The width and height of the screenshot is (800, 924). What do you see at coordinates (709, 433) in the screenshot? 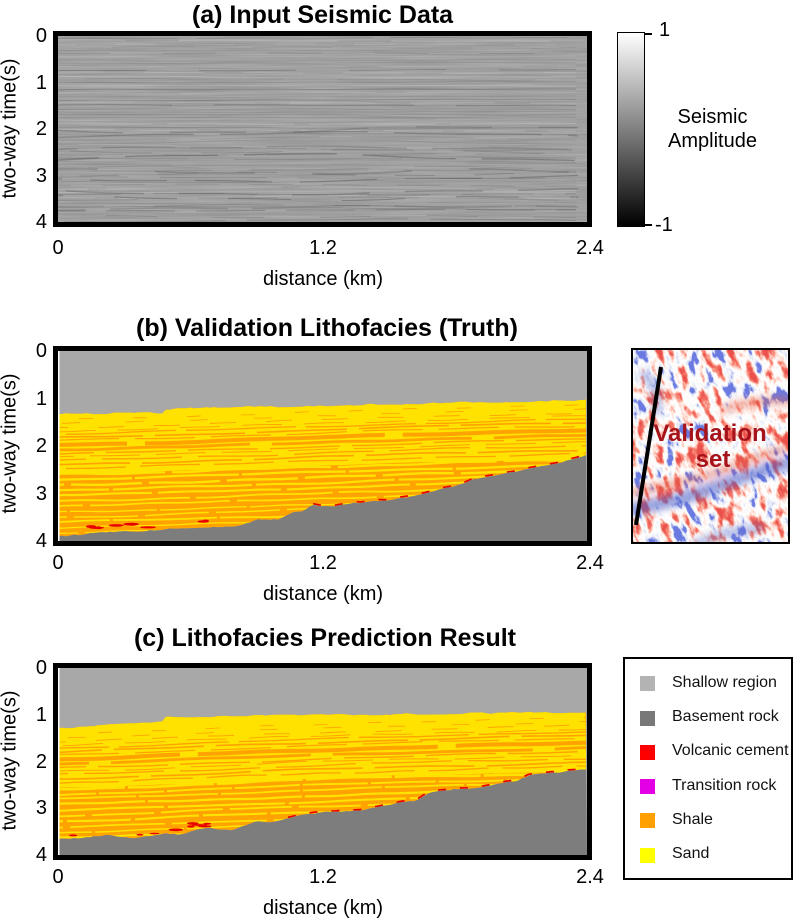
I see `svg-text: Validation` at bounding box center [709, 433].